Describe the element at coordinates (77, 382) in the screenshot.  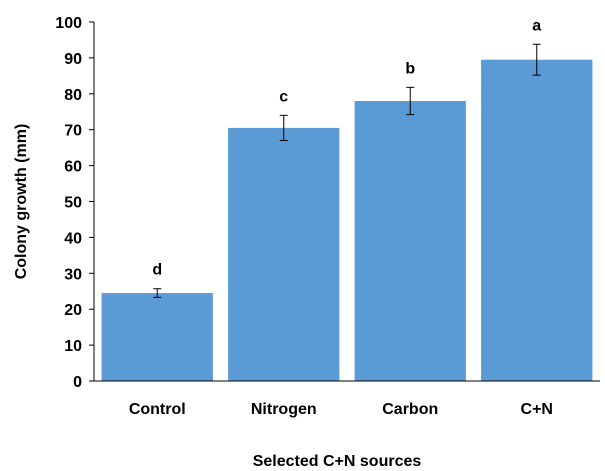
I see `y-tick-label: 0` at that location.